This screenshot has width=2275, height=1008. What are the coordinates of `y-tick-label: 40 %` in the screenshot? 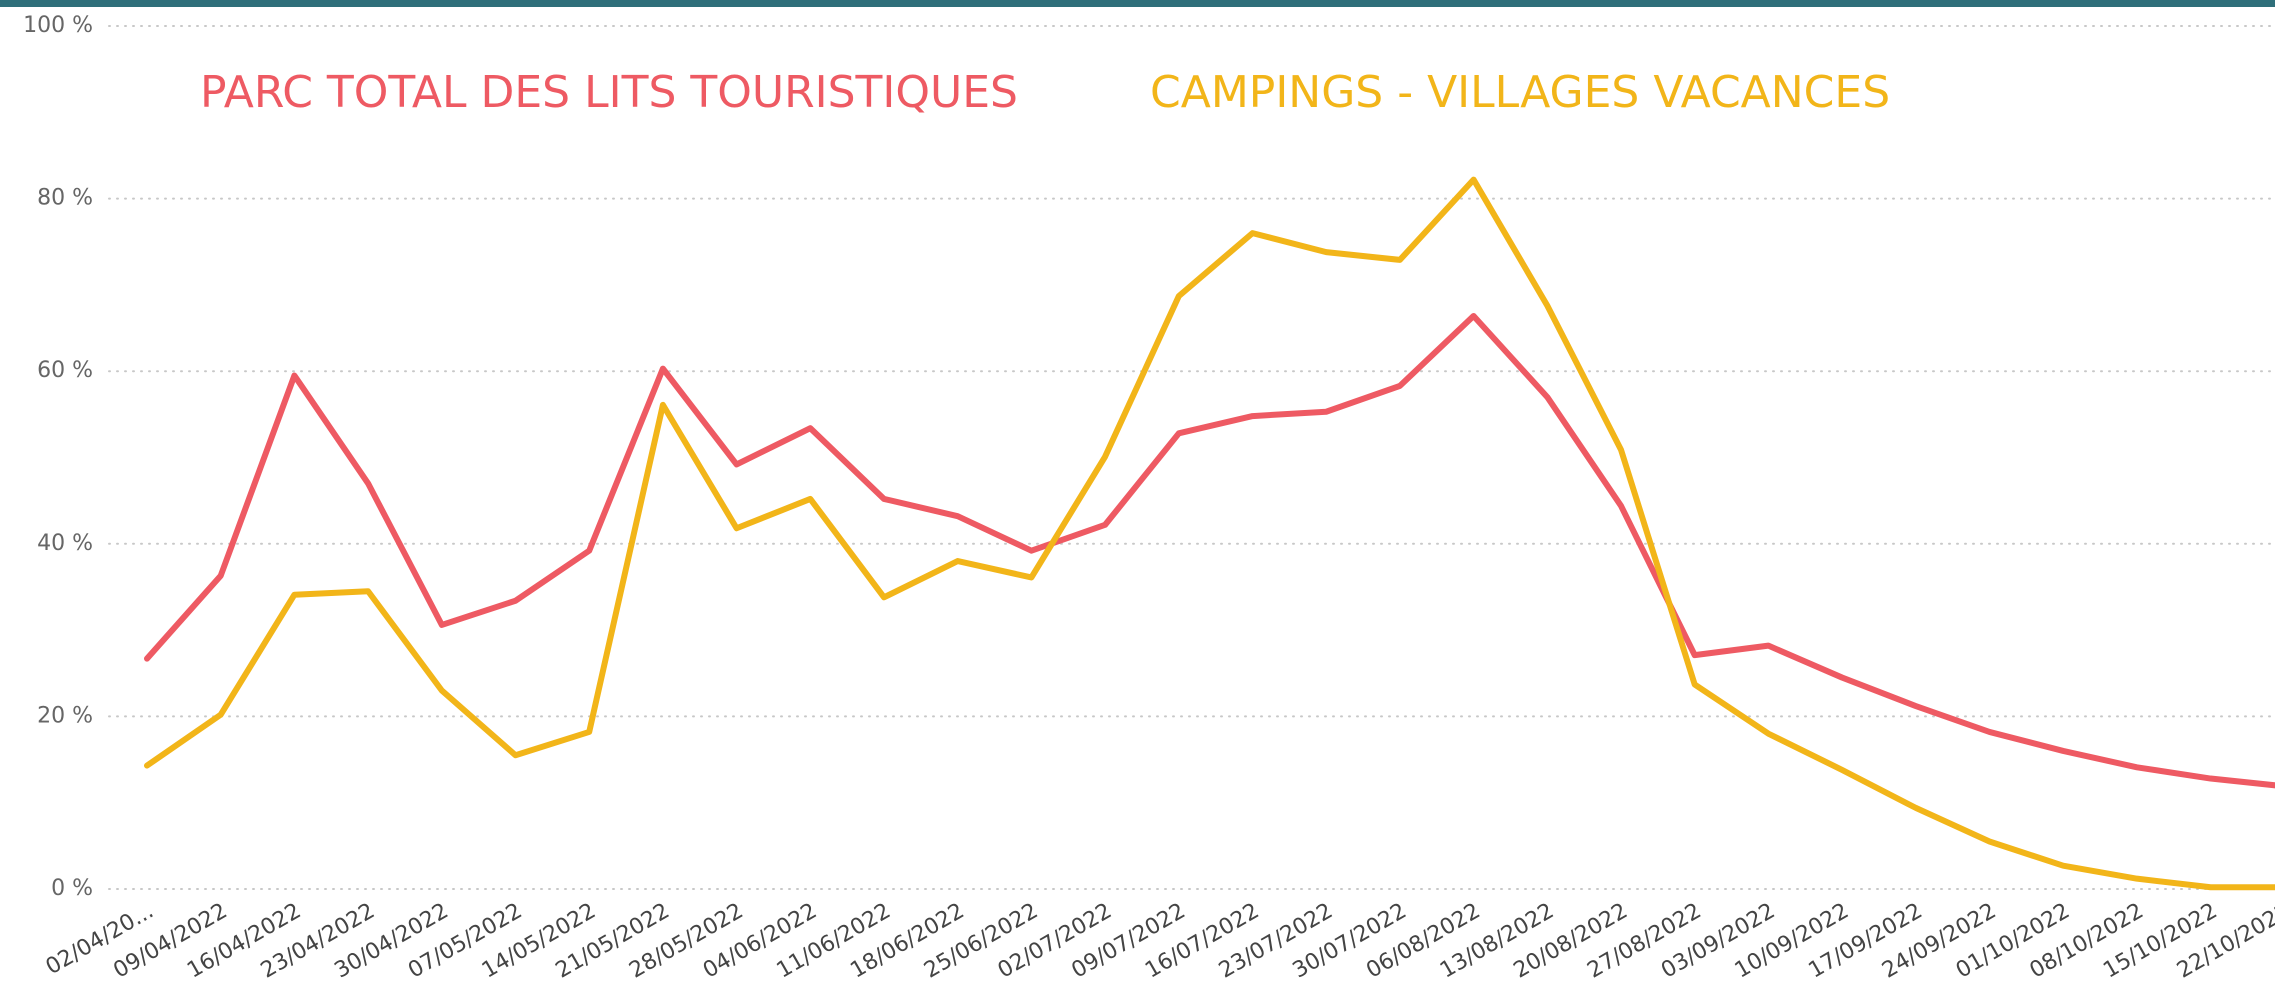 It's located at (65, 543).